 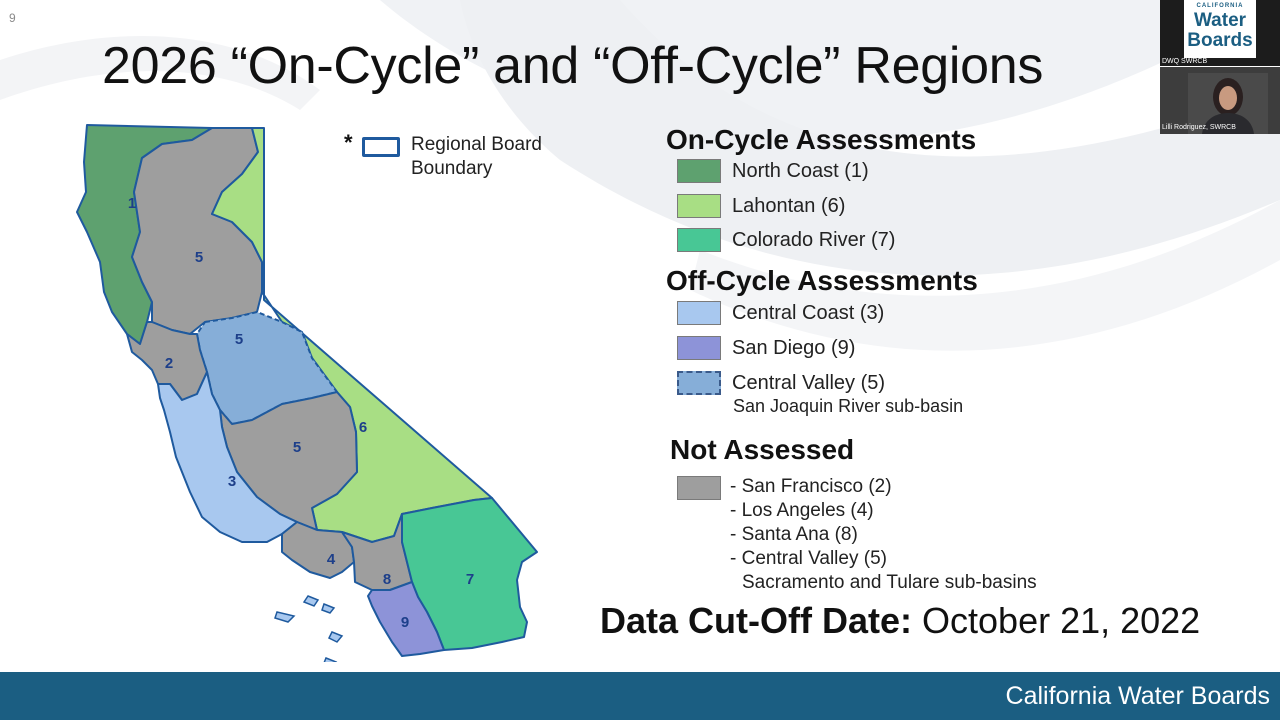 What do you see at coordinates (297, 447) in the screenshot?
I see `region-label-5-south: 5` at bounding box center [297, 447].